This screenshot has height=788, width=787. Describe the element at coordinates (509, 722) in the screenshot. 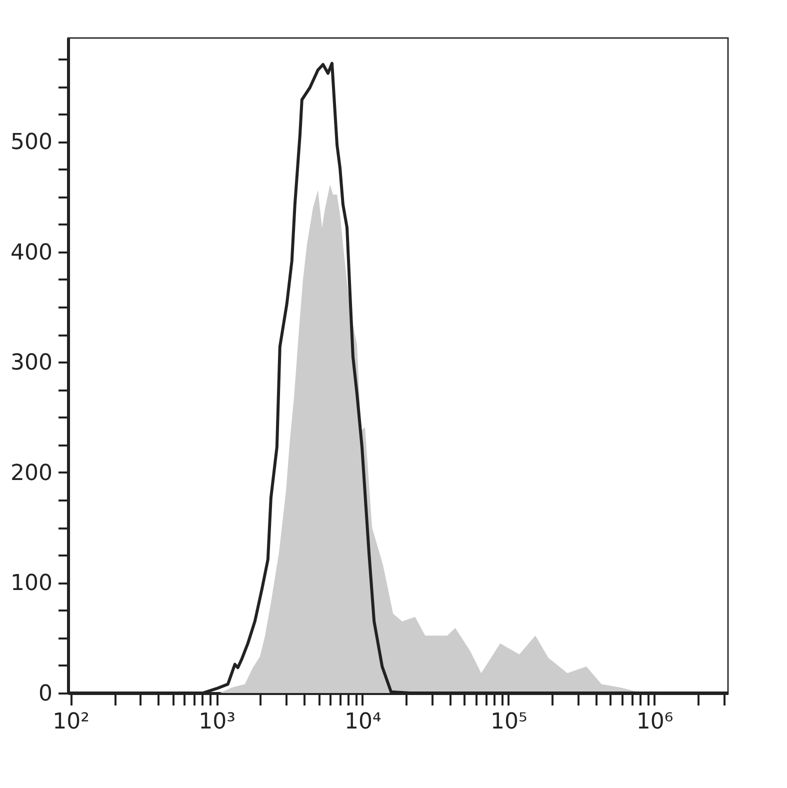

I see `x-tick-label: 10⁵` at that location.